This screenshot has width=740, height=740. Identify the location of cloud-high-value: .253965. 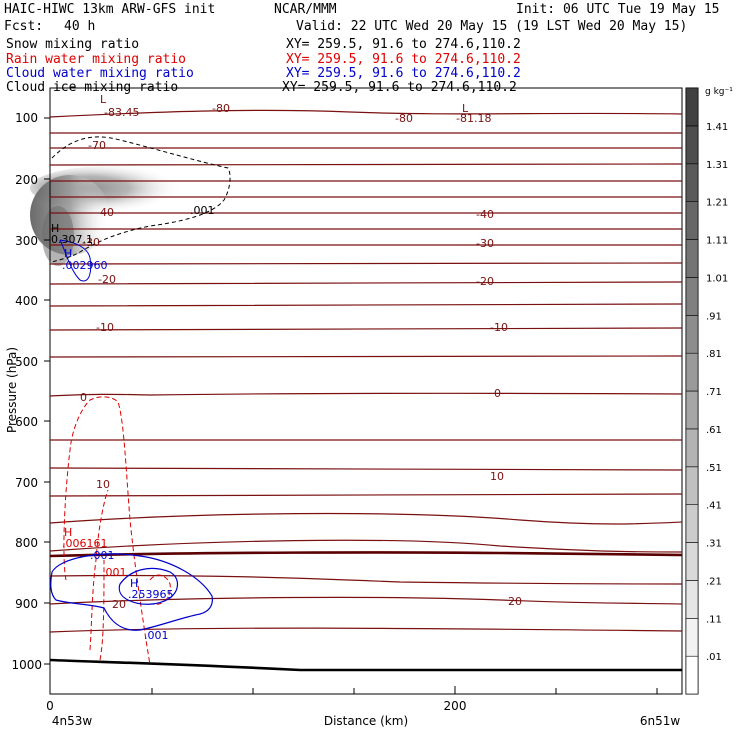
(151, 594).